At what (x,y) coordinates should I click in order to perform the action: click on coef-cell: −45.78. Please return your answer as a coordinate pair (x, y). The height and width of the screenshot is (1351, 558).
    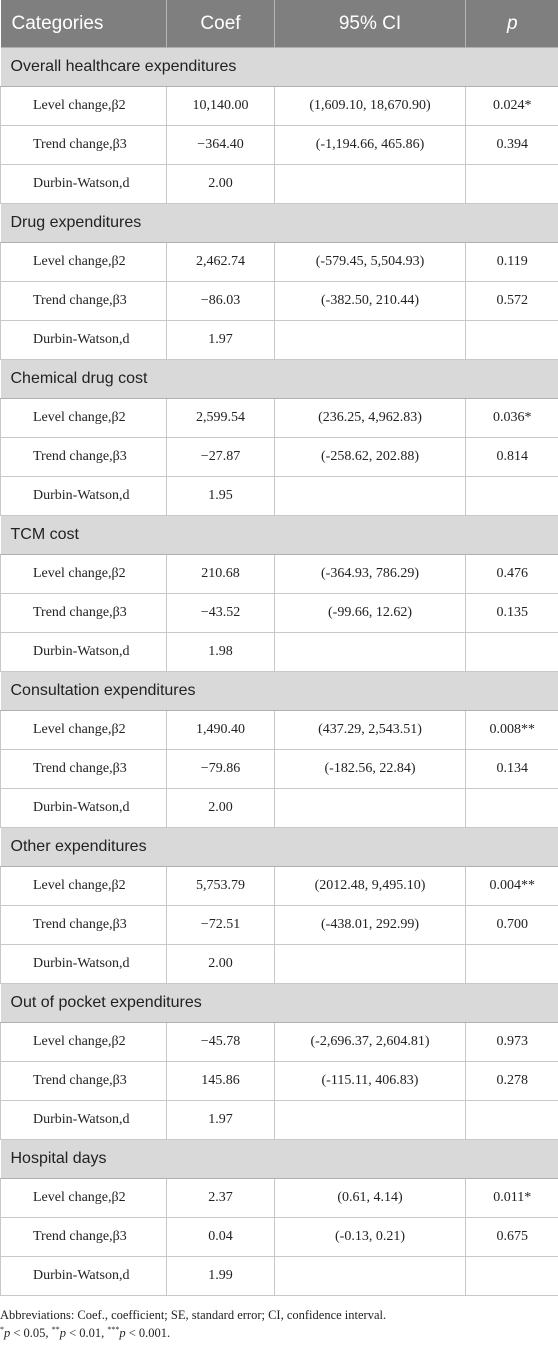
    Looking at the image, I should click on (220, 1042).